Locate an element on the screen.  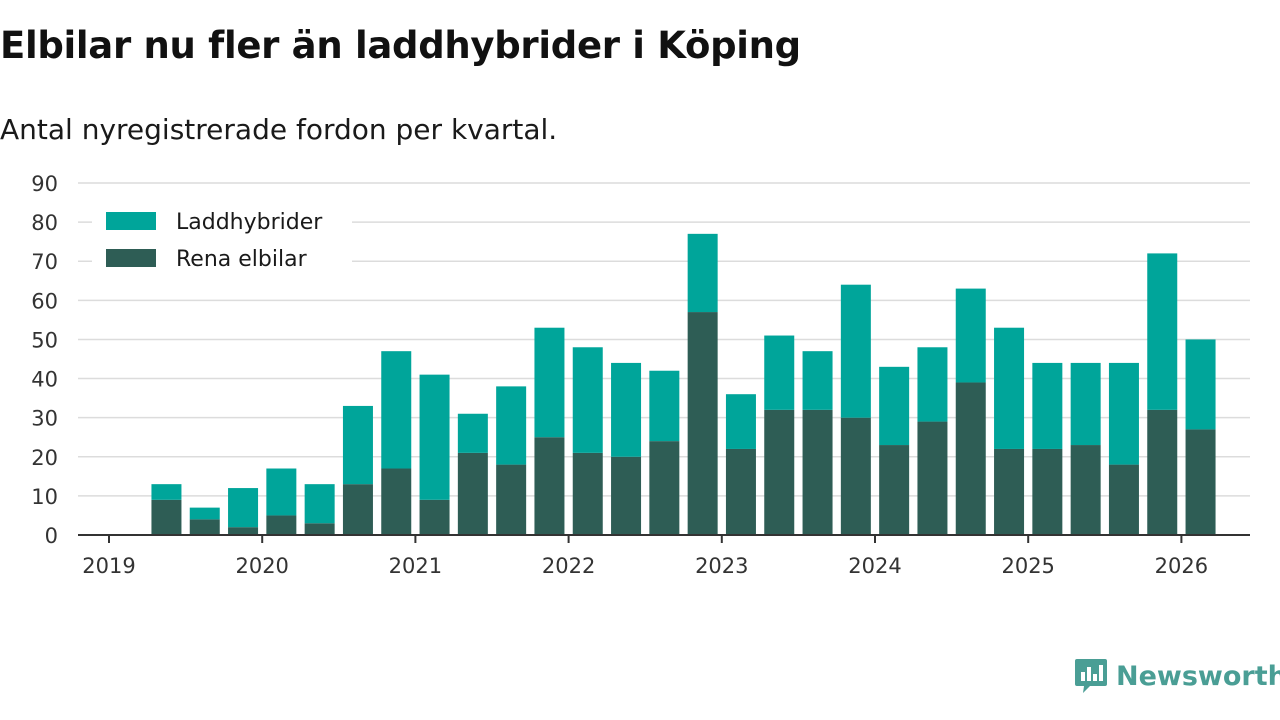
x-tick-label: 2023 is located at coordinates (721, 566).